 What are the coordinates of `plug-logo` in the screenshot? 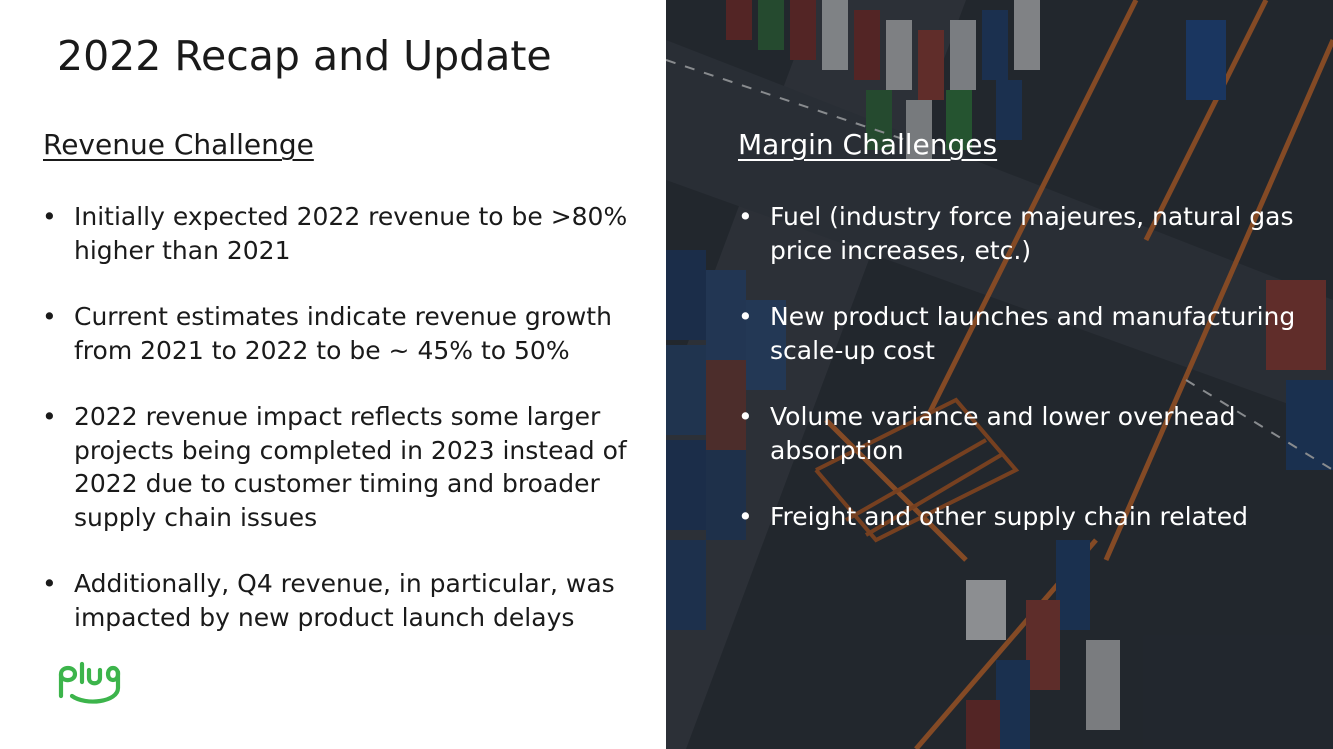 It's located at (89, 682).